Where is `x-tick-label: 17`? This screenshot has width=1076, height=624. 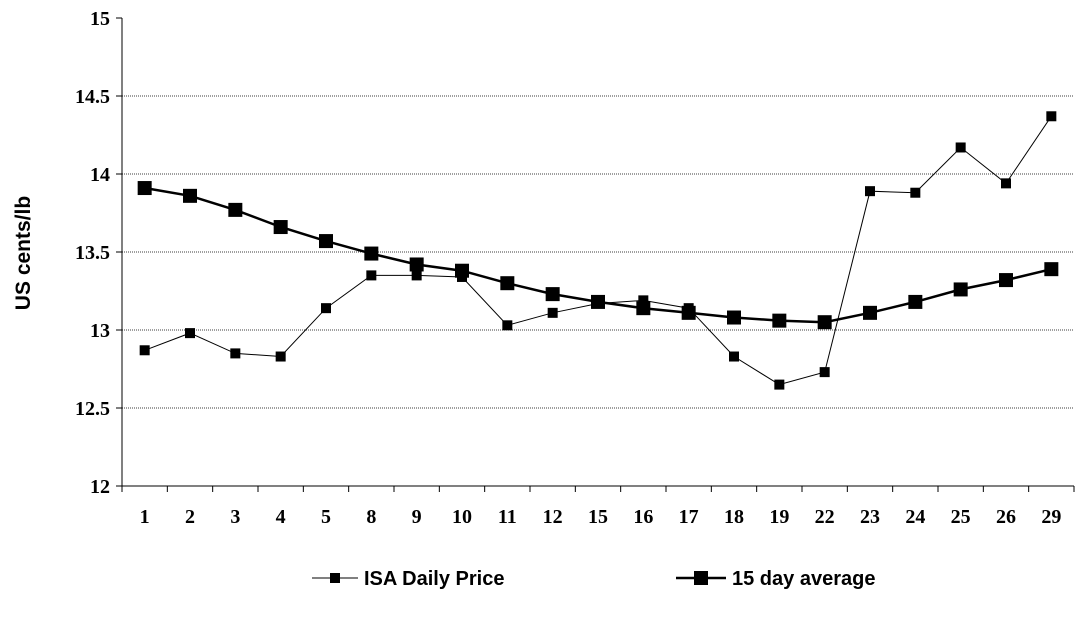
x-tick-label: 17 is located at coordinates (689, 517).